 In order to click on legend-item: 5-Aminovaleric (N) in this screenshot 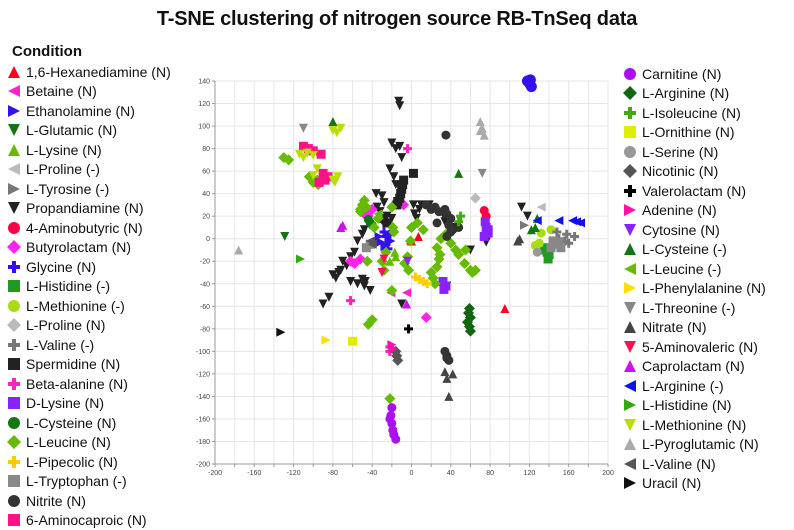, I will do `click(694, 347)`.